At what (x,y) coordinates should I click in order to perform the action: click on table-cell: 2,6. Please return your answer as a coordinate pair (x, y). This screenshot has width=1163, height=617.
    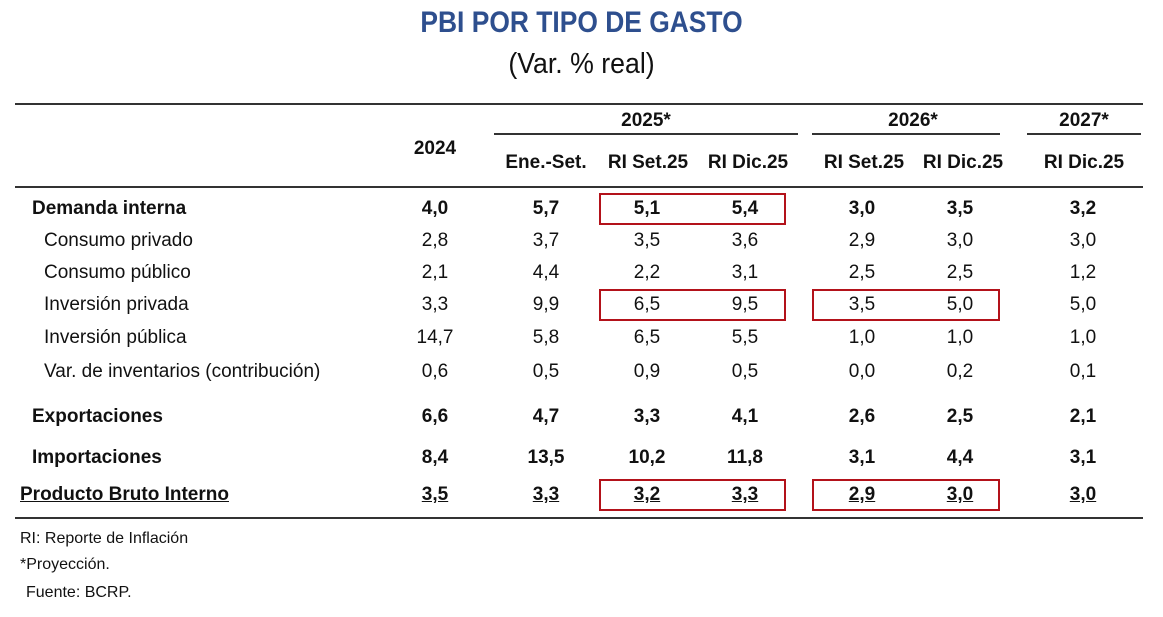
    Looking at the image, I should click on (862, 416).